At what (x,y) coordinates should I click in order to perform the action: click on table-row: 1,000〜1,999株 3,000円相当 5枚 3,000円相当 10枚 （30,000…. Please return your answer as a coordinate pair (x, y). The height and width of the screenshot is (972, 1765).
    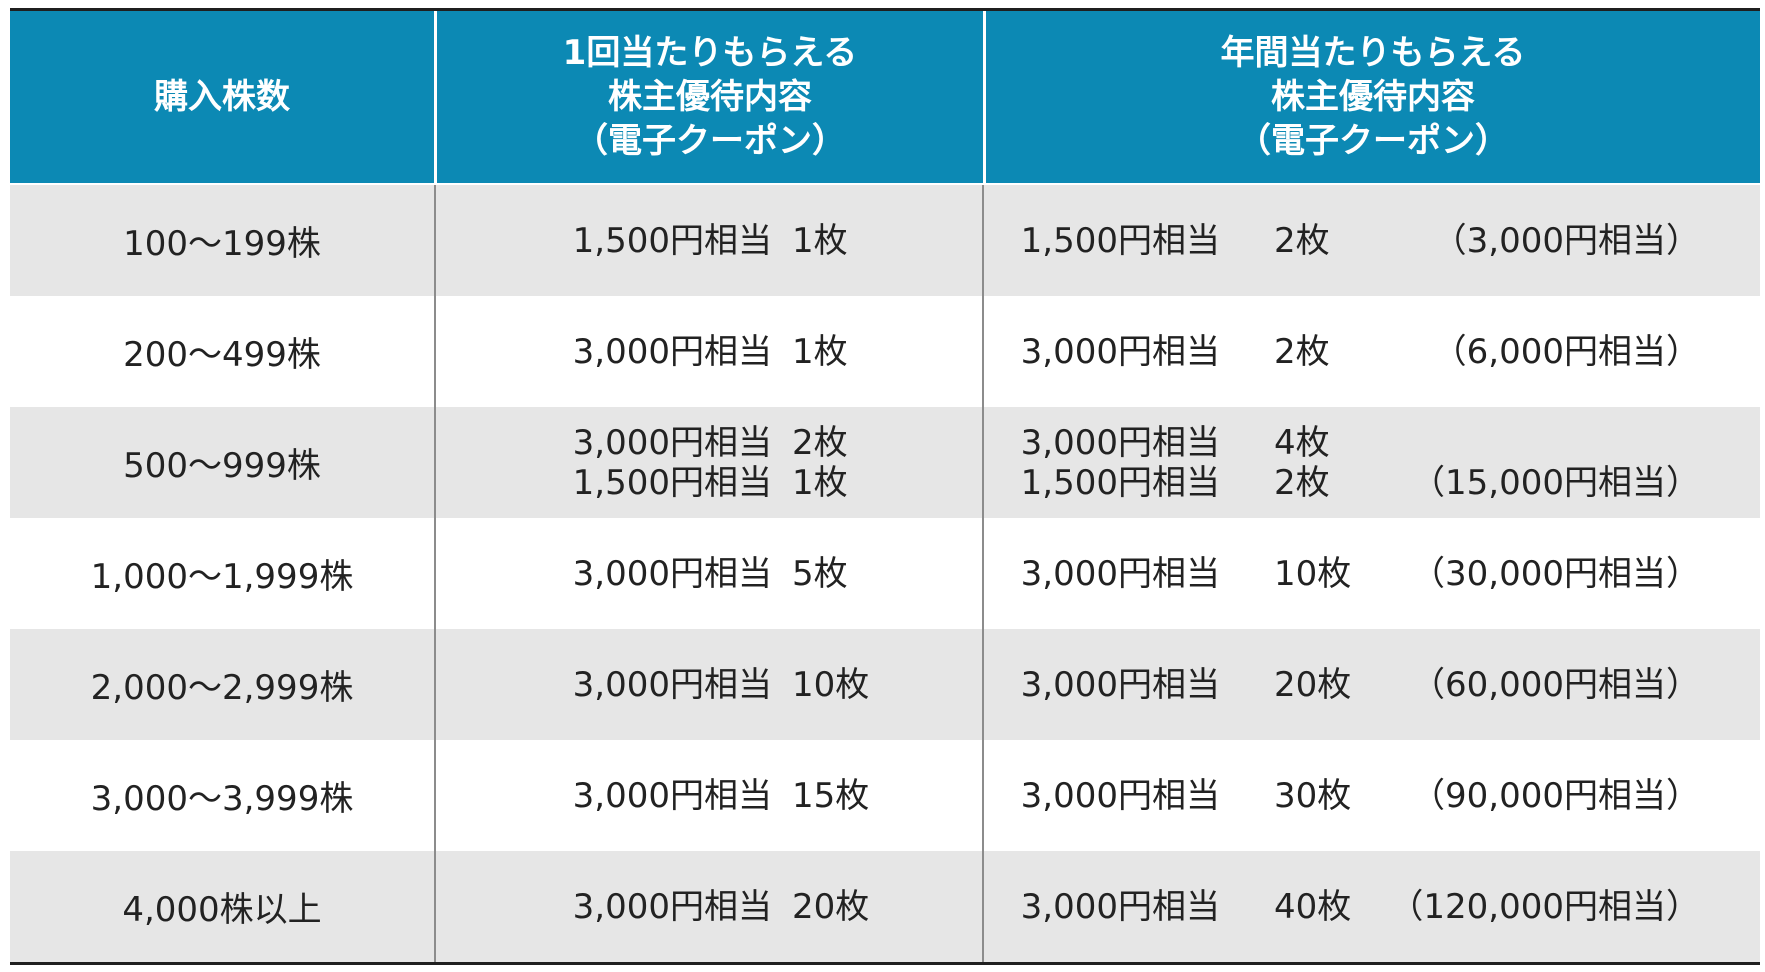
    Looking at the image, I should click on (885, 573).